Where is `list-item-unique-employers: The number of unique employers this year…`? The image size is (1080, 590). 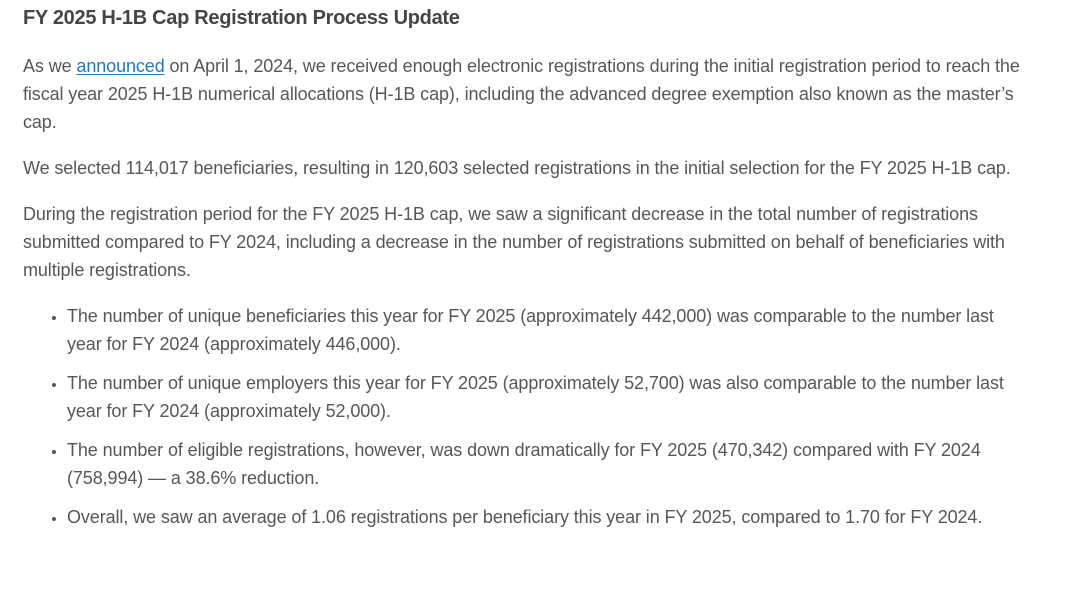
list-item-unique-employers: The number of unique employers this year… is located at coordinates (538, 397).